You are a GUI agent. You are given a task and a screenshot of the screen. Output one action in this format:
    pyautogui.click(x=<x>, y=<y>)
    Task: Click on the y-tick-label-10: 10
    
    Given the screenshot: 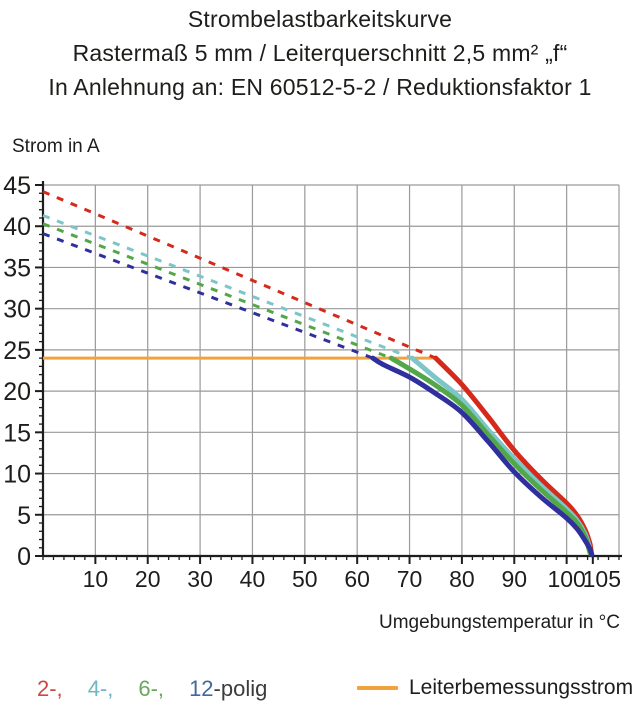 What is the action you would take?
    pyautogui.click(x=17, y=475)
    